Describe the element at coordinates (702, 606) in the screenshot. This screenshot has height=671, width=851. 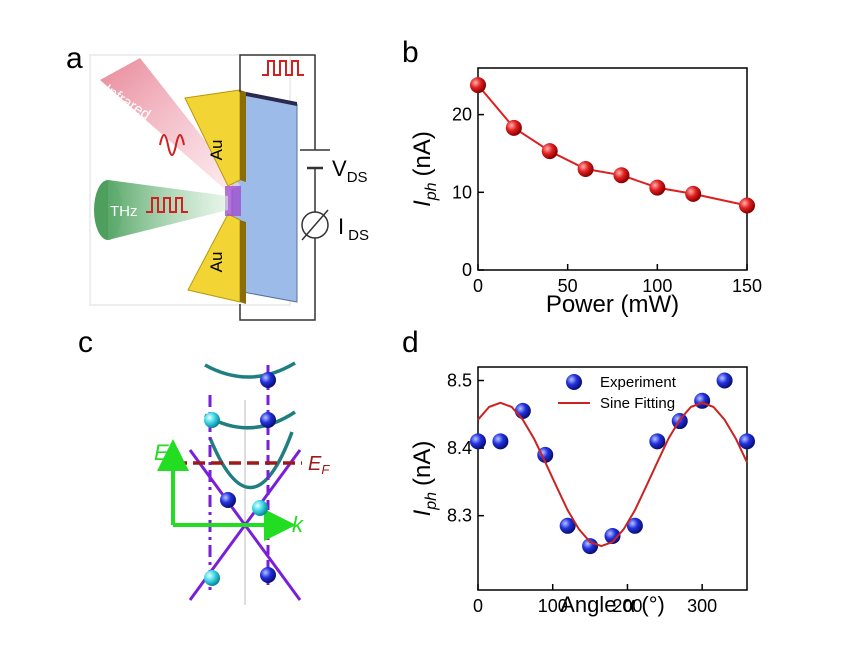
I see `x-tick-label: 300` at that location.